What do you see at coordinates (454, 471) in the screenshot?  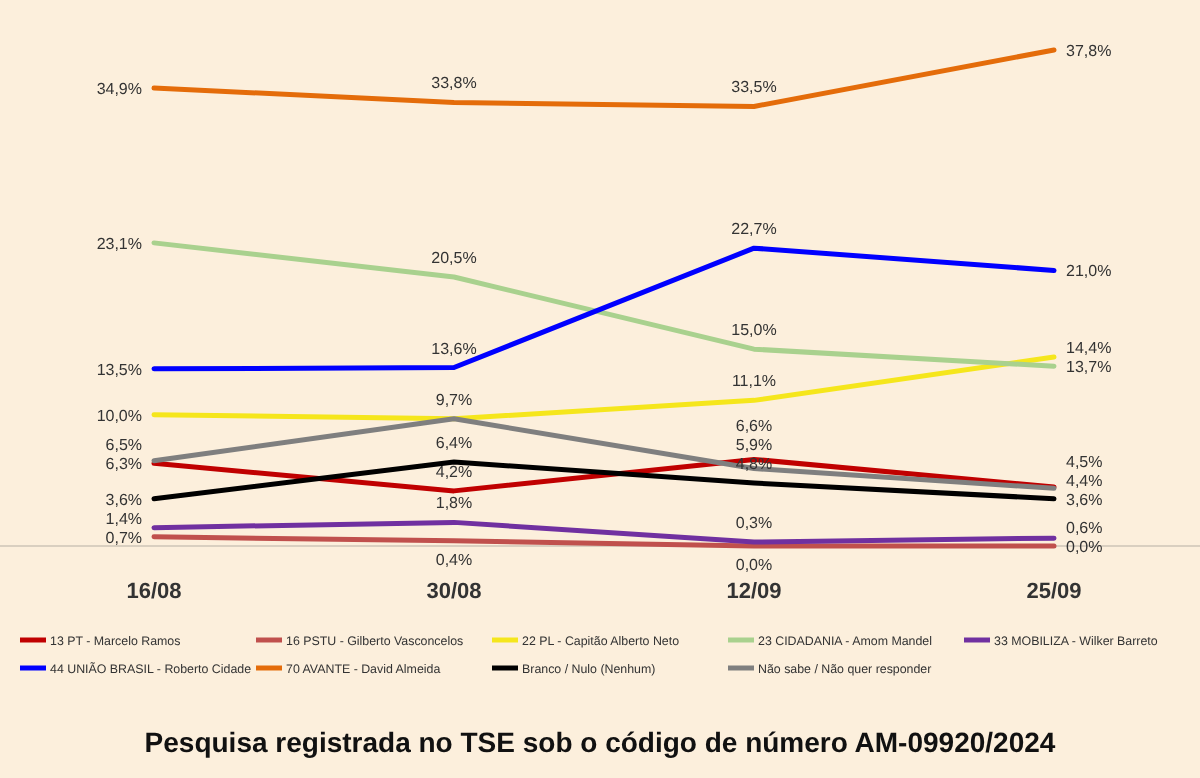 I see `data-label: 4,2%` at bounding box center [454, 471].